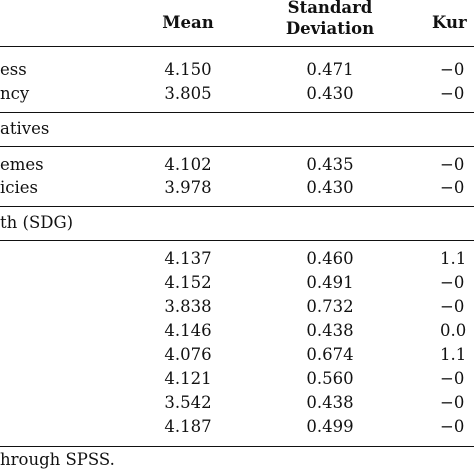 The height and width of the screenshot is (474, 474). Describe the element at coordinates (188, 258) in the screenshot. I see `row-mean: 4.137` at that location.